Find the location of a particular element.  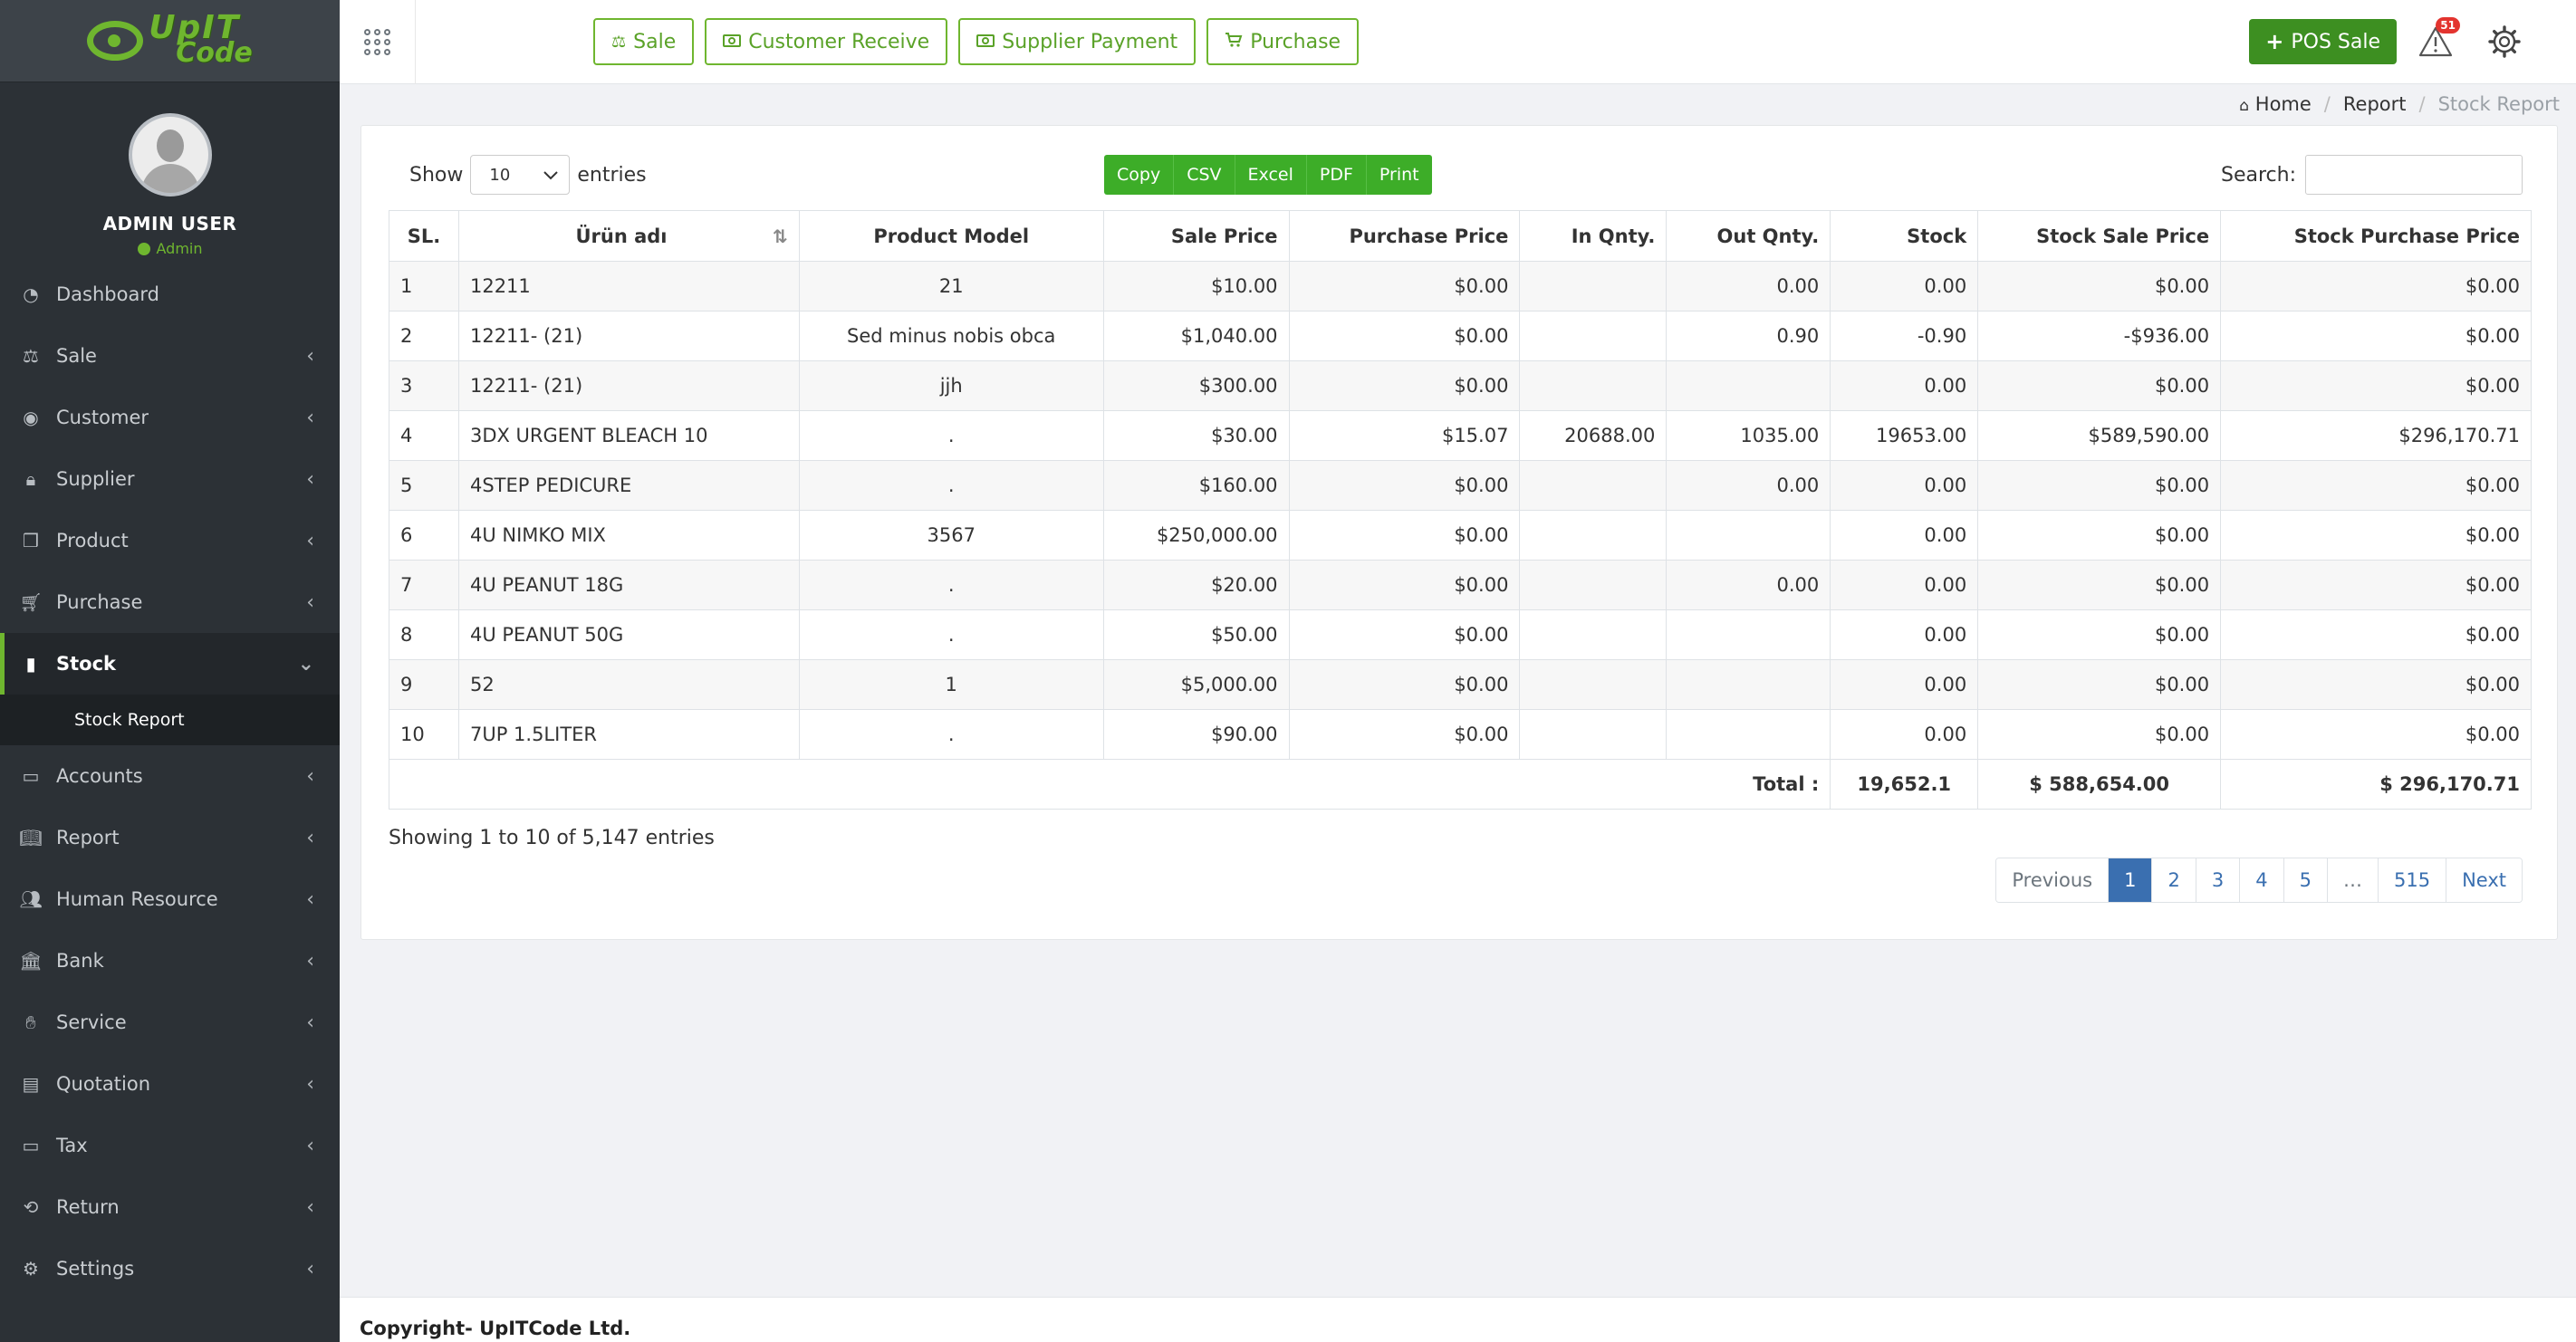

table-cell: 4U PEANUT 50G is located at coordinates (628, 634).